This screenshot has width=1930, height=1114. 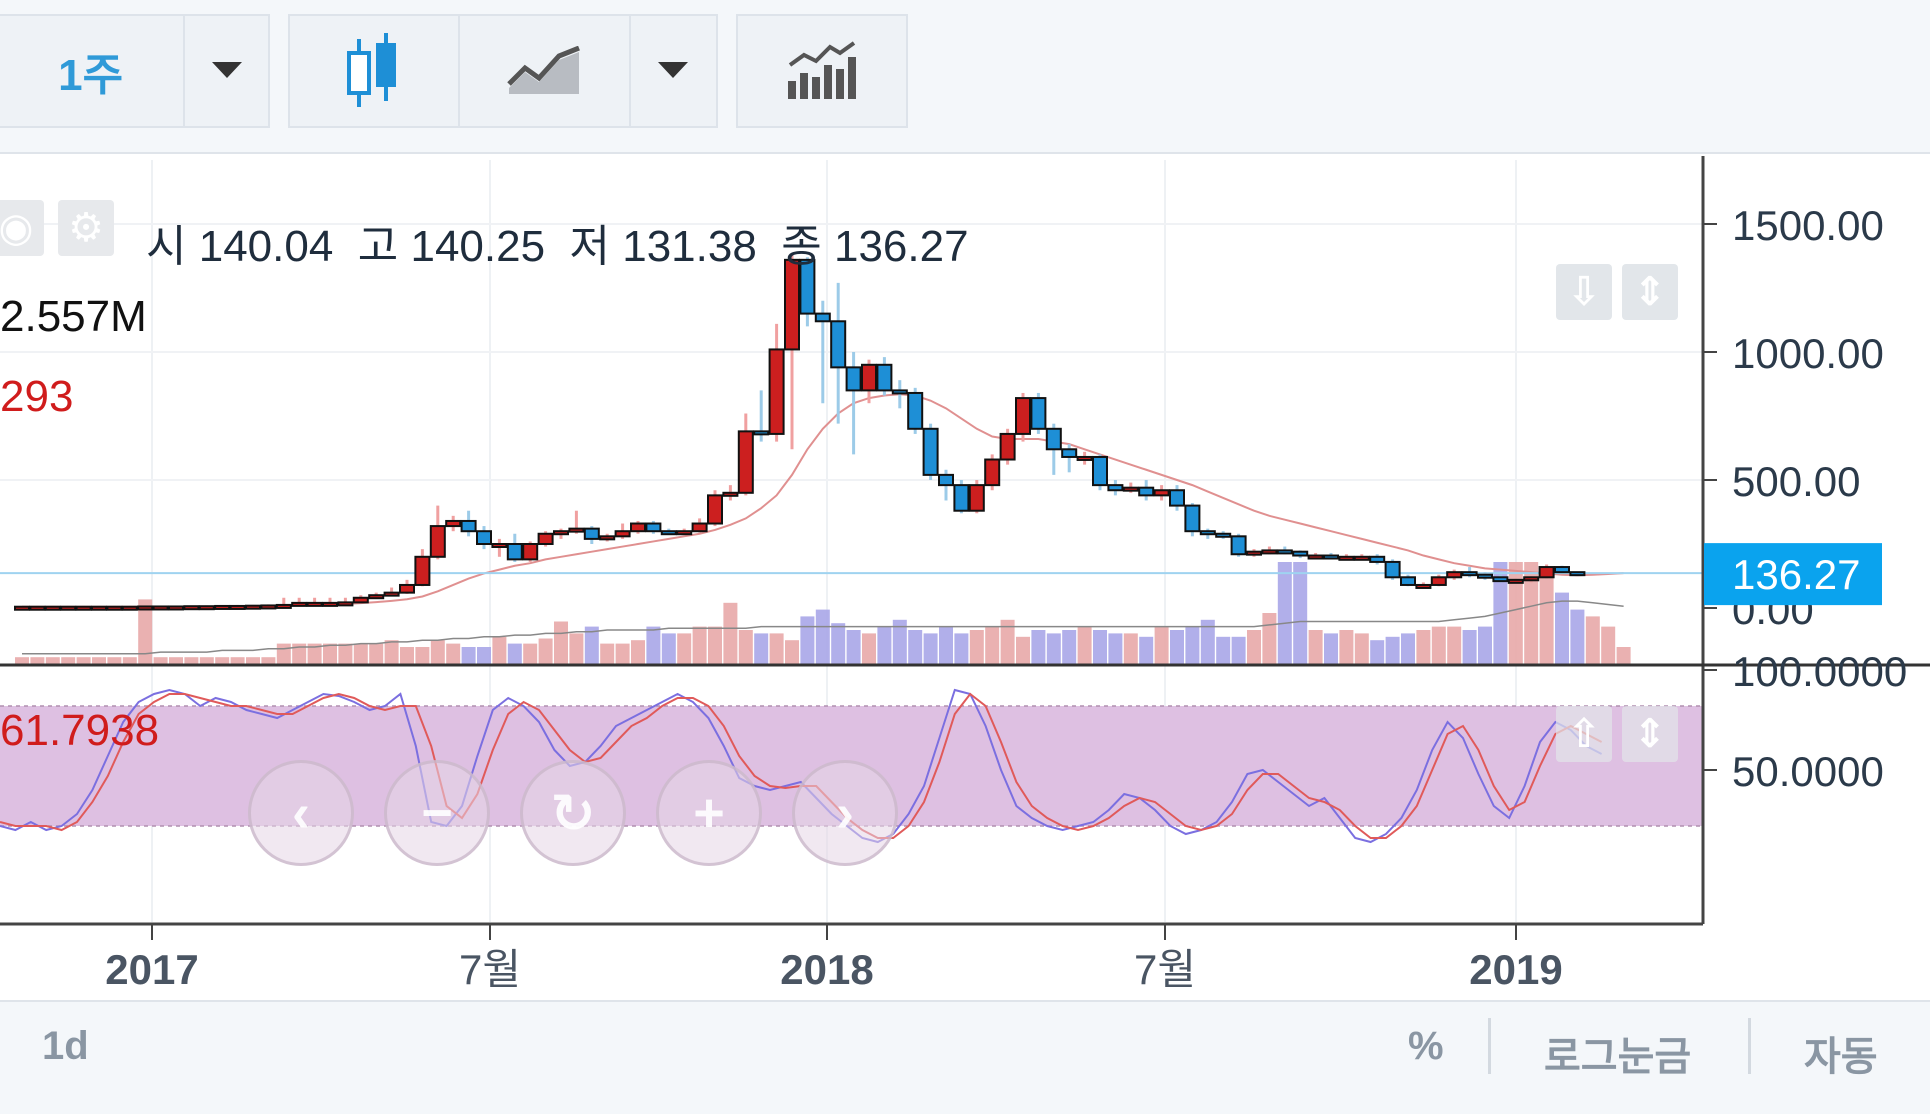 I want to click on line-chart-button, so click(x=545, y=71).